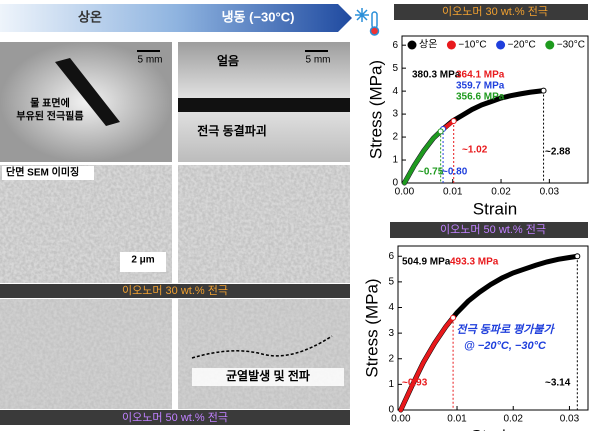 The height and width of the screenshot is (431, 600). I want to click on annotation: 364.1 MPa, so click(480, 75).